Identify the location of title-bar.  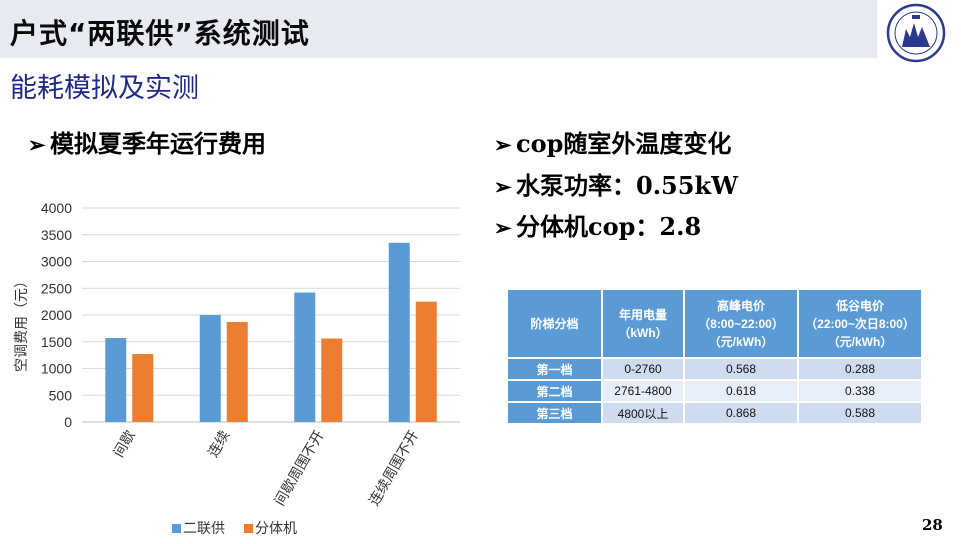
(438, 29).